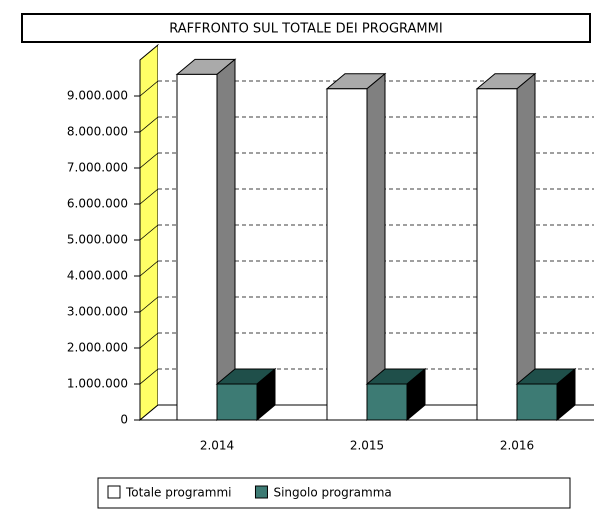 Image resolution: width=594 pixels, height=509 pixels. I want to click on y-tick-label: 9.000.000, so click(97, 96).